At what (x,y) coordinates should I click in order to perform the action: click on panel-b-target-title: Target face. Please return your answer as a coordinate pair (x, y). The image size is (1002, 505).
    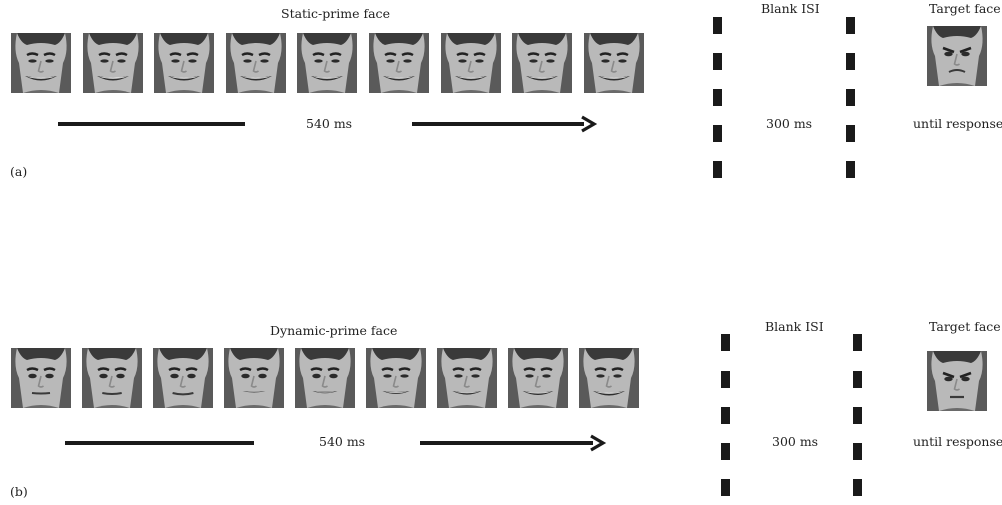
    Looking at the image, I should click on (965, 326).